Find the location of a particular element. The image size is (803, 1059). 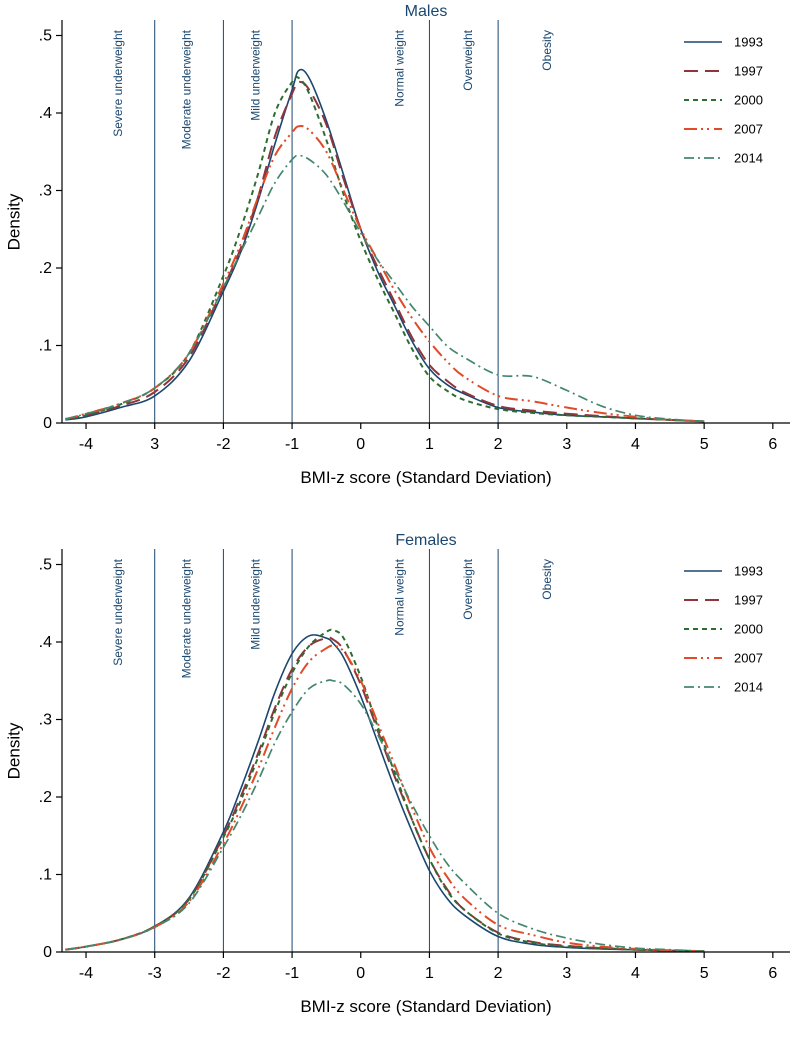

y-axis-label-males: Density is located at coordinates (13, 221).